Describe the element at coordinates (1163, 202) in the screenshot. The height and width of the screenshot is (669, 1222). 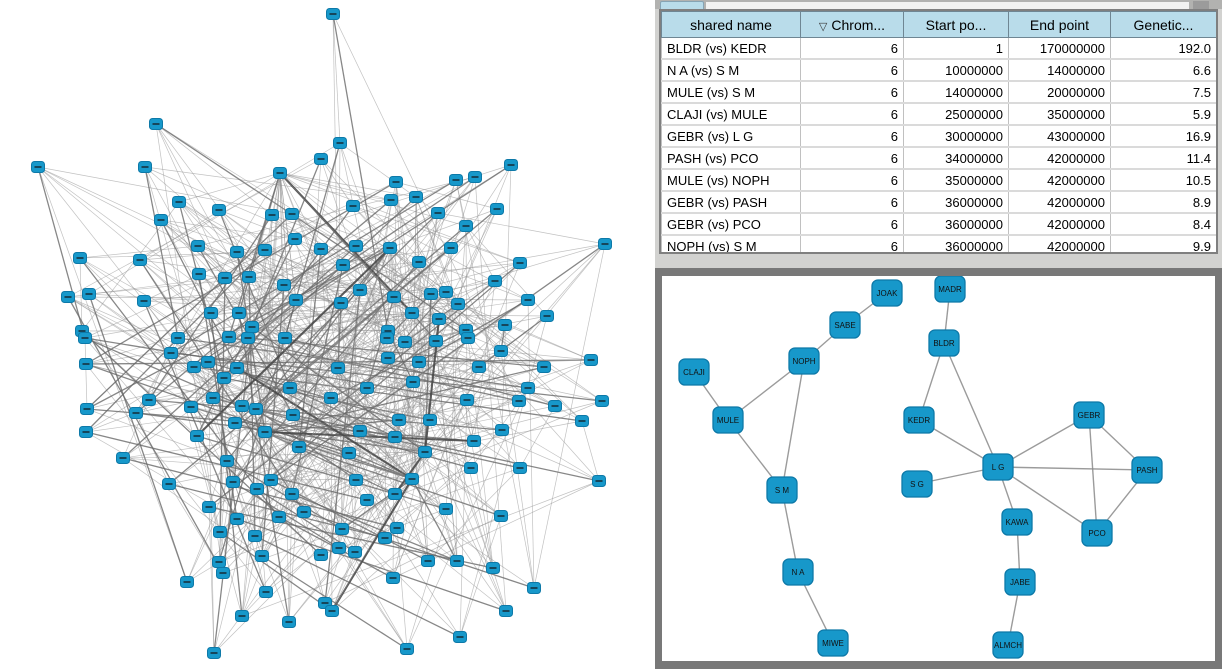
I see `cell-value: 8.9` at that location.